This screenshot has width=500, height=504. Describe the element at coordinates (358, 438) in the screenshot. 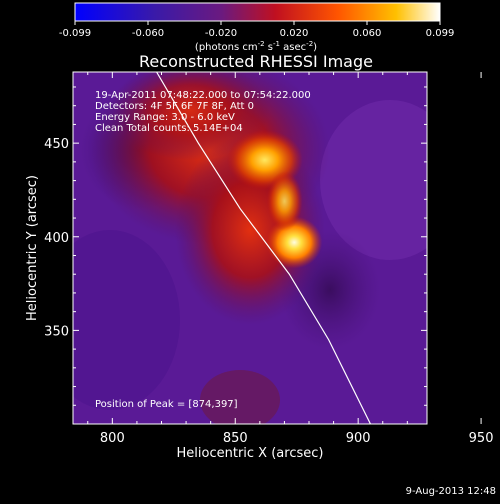

I see `x-tick-label: 900` at that location.